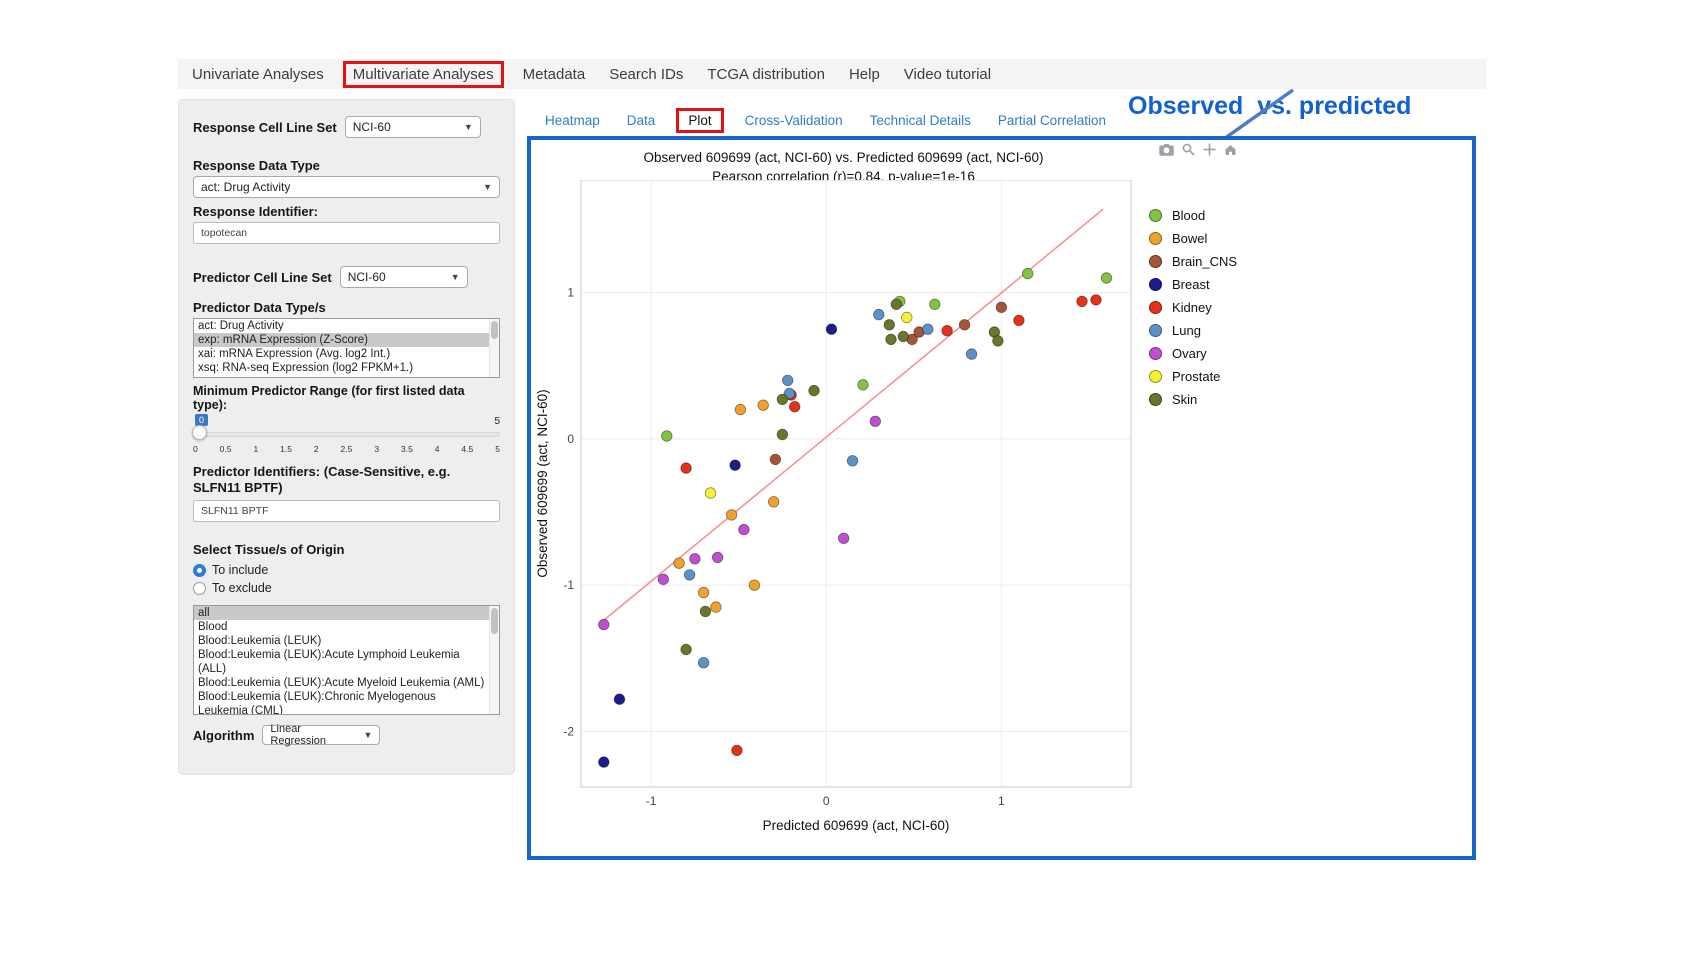 This screenshot has height=956, width=1700. I want to click on legend-item-kidney: Kidney, so click(1193, 307).